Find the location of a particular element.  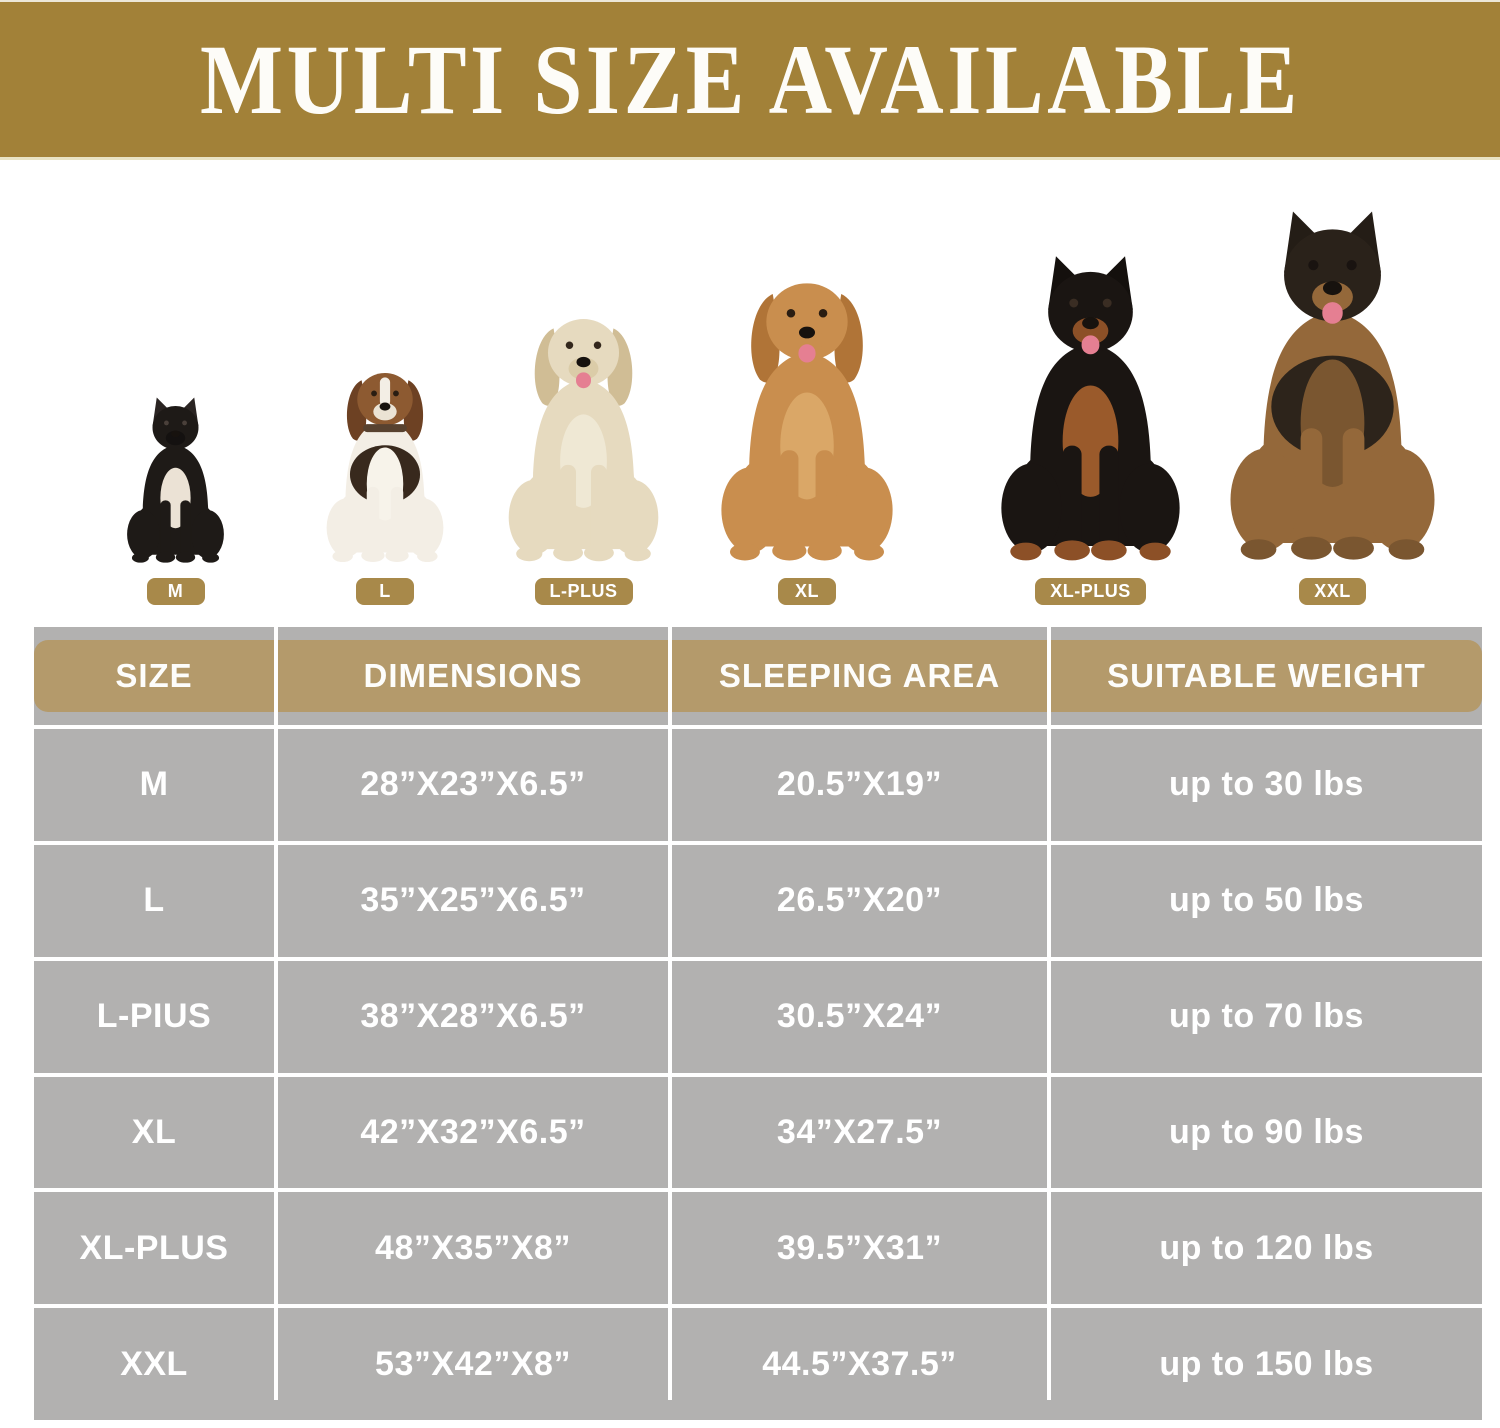

golden-retriever-photo is located at coordinates (807, 416).